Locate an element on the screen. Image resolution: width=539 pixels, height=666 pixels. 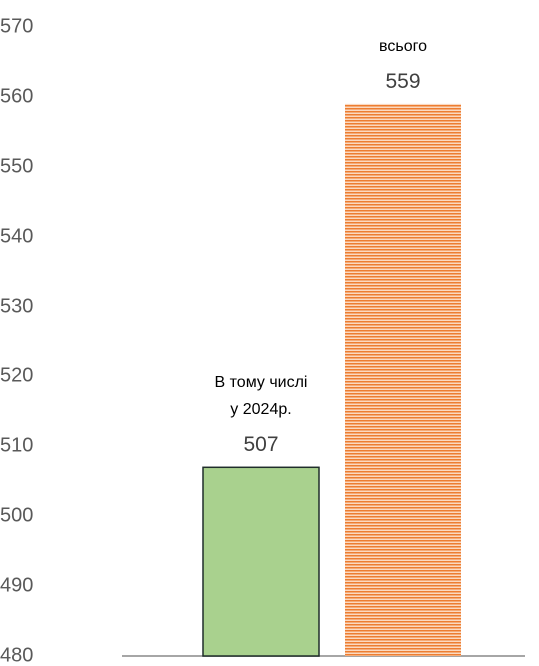
value-label: 559 is located at coordinates (403, 81).